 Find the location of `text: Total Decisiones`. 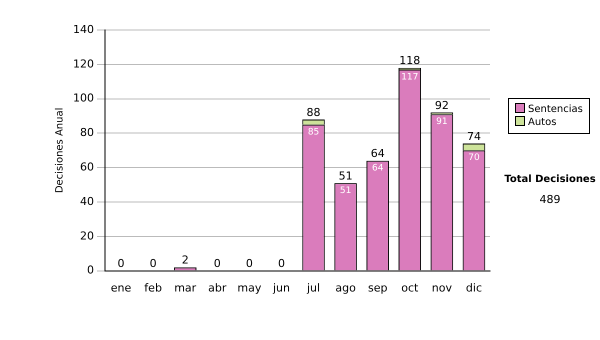

text: Total Decisiones is located at coordinates (550, 180).